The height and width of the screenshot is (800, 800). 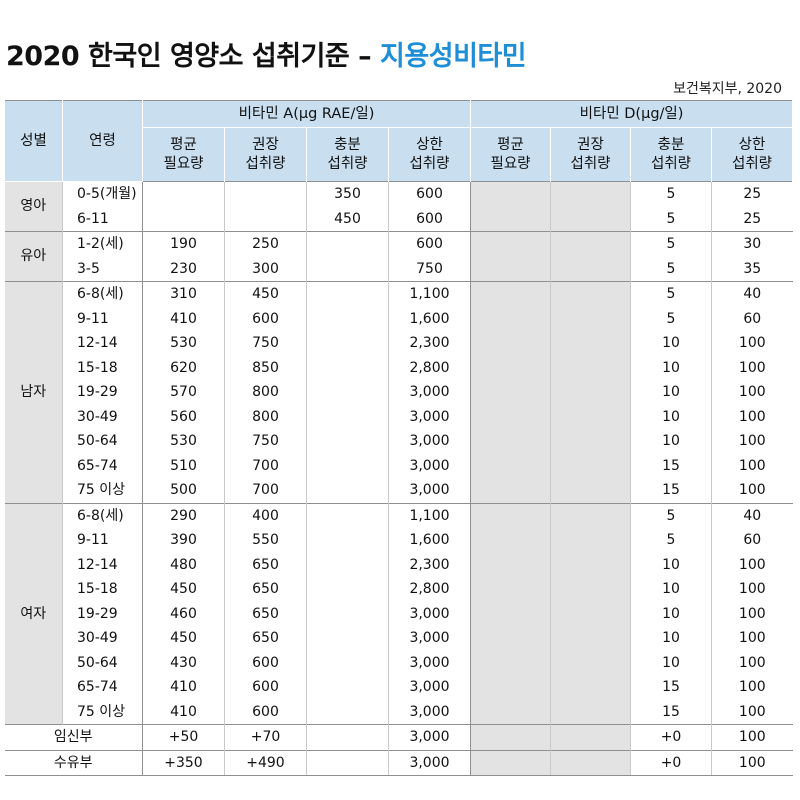 I want to click on value-a-1: 700, so click(x=265, y=465).